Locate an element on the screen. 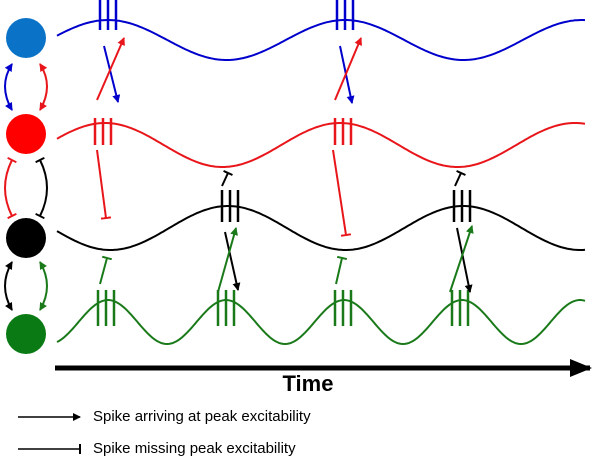  legend-label: Spike missing peak excitability is located at coordinates (194, 448).